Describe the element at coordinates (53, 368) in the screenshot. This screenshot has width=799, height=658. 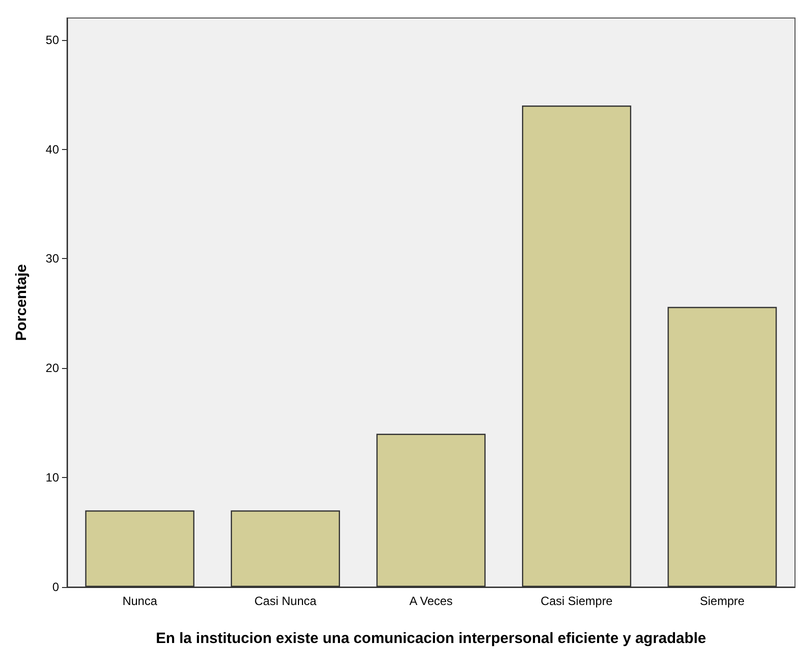
I see `y-tick-label: 20` at that location.